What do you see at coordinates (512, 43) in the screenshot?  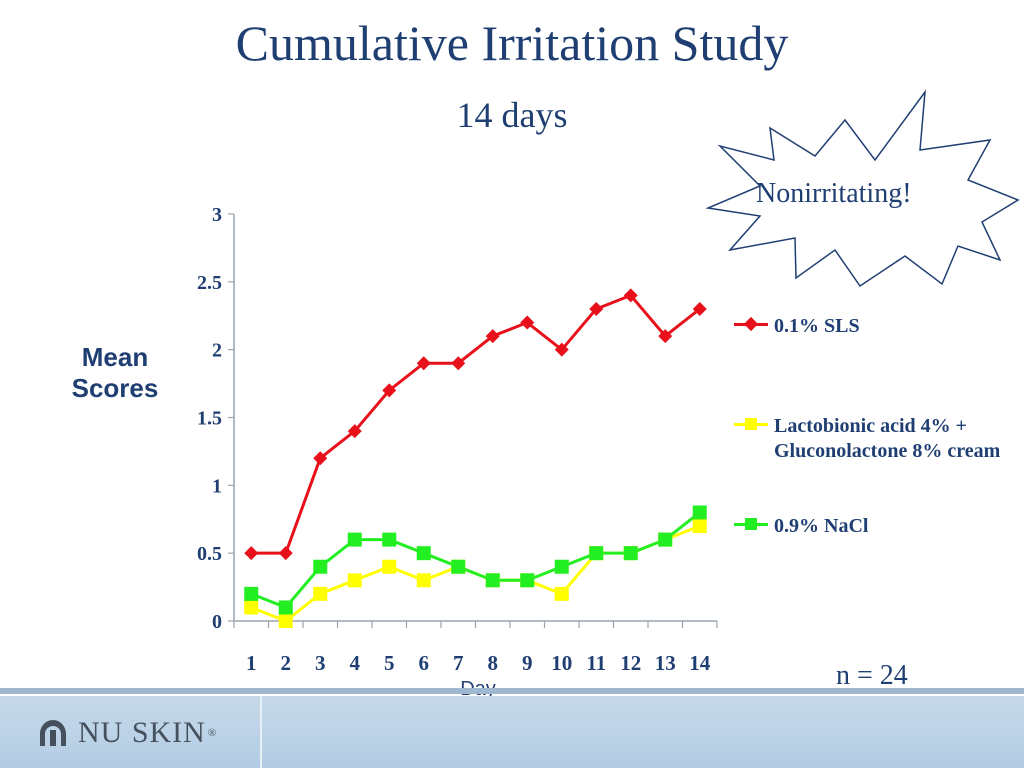 I see `slide-title: Cumulative Irritation Study` at bounding box center [512, 43].